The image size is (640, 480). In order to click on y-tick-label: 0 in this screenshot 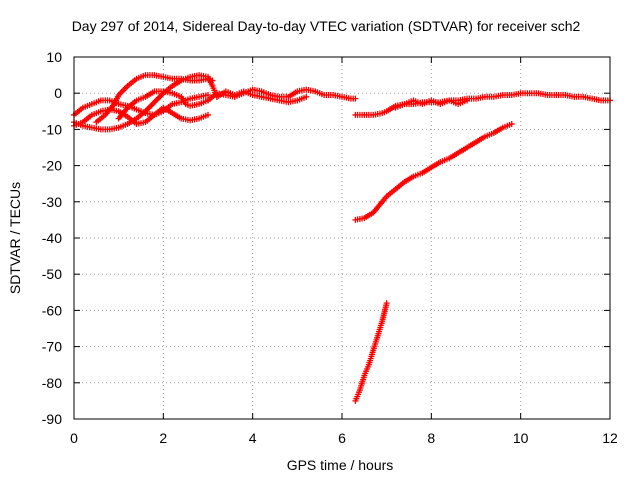, I will do `click(58, 93)`.